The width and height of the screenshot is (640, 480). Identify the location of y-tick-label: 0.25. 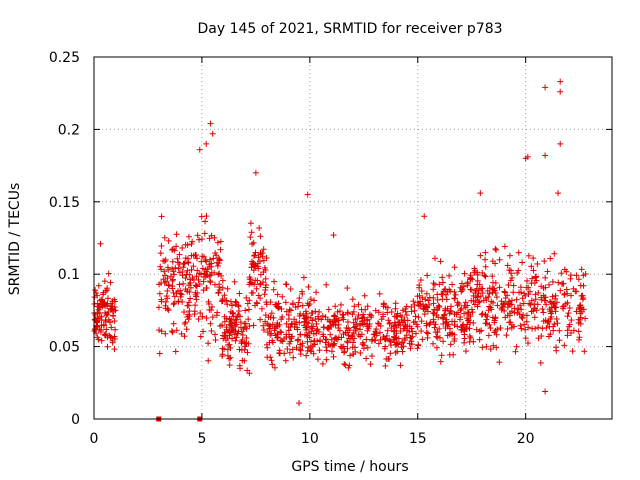
(64, 58).